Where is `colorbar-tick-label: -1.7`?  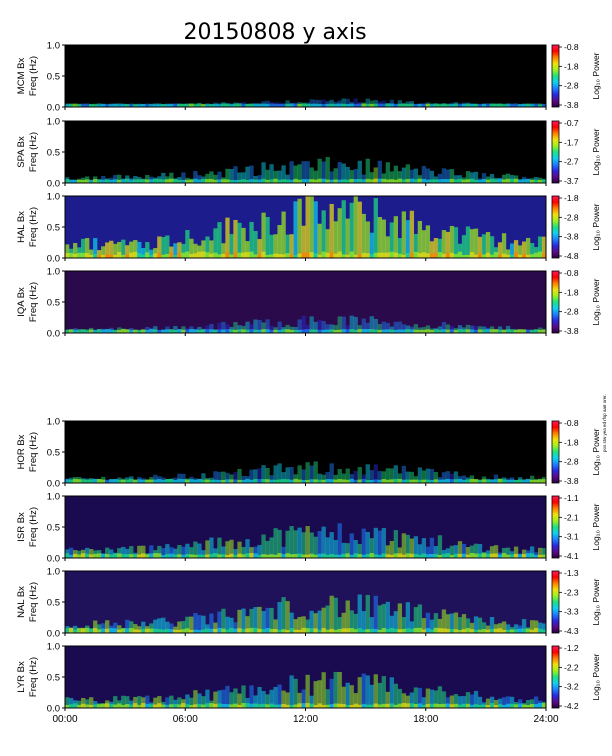
colorbar-tick-label: -1.7 is located at coordinates (571, 142).